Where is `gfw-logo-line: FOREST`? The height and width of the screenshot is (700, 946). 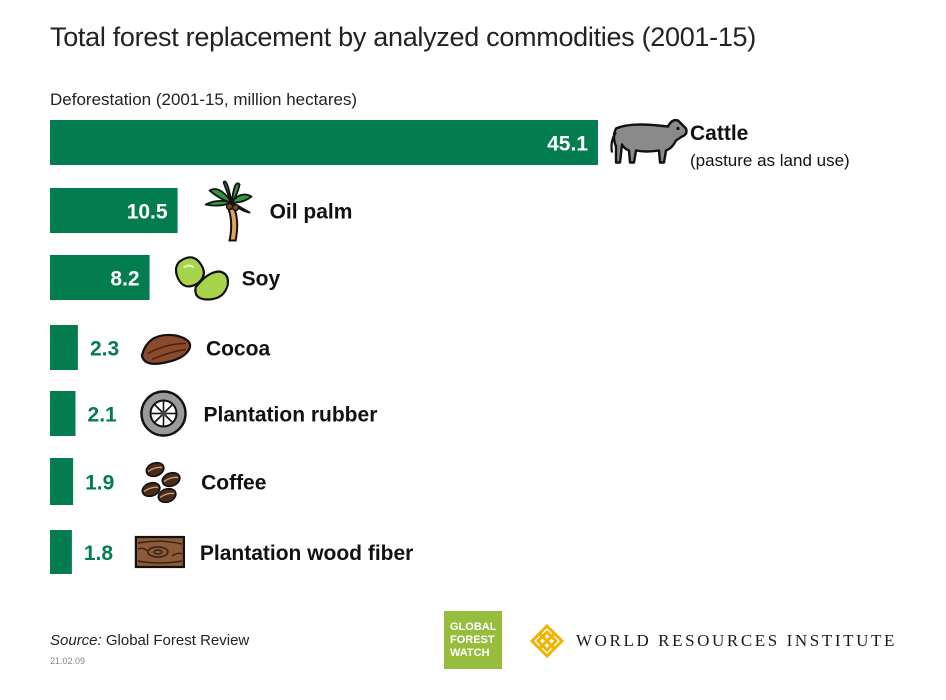 gfw-logo-line: FOREST is located at coordinates (472, 639).